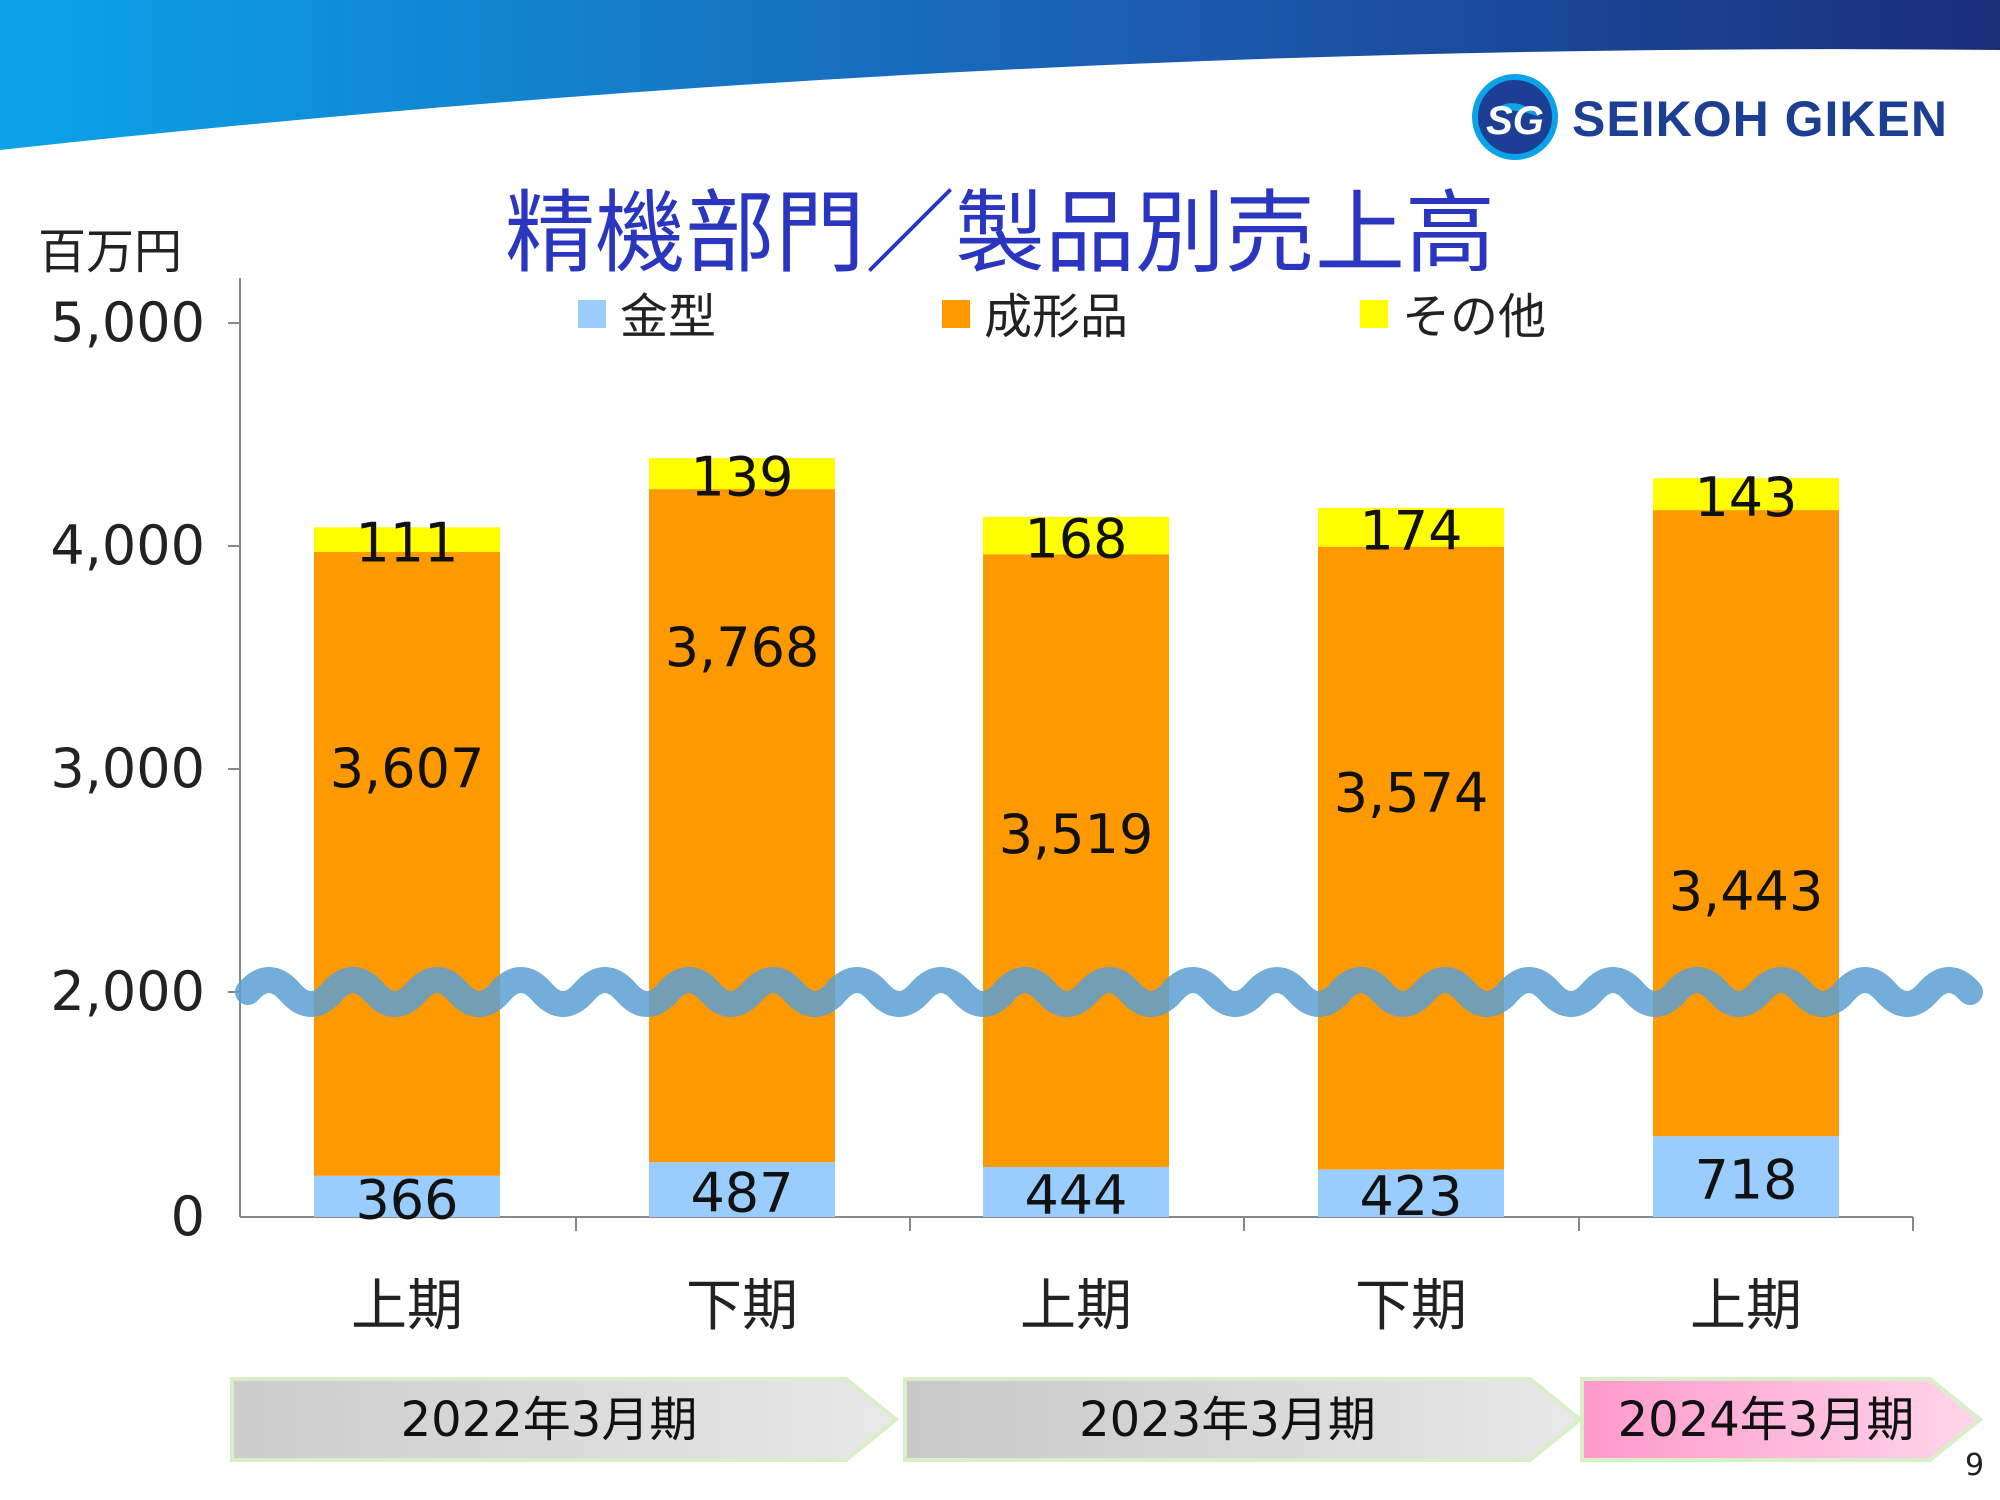 This screenshot has height=1500, width=2000. What do you see at coordinates (406, 1199) in the screenshot?
I see `value-label-kanagata: 366` at bounding box center [406, 1199].